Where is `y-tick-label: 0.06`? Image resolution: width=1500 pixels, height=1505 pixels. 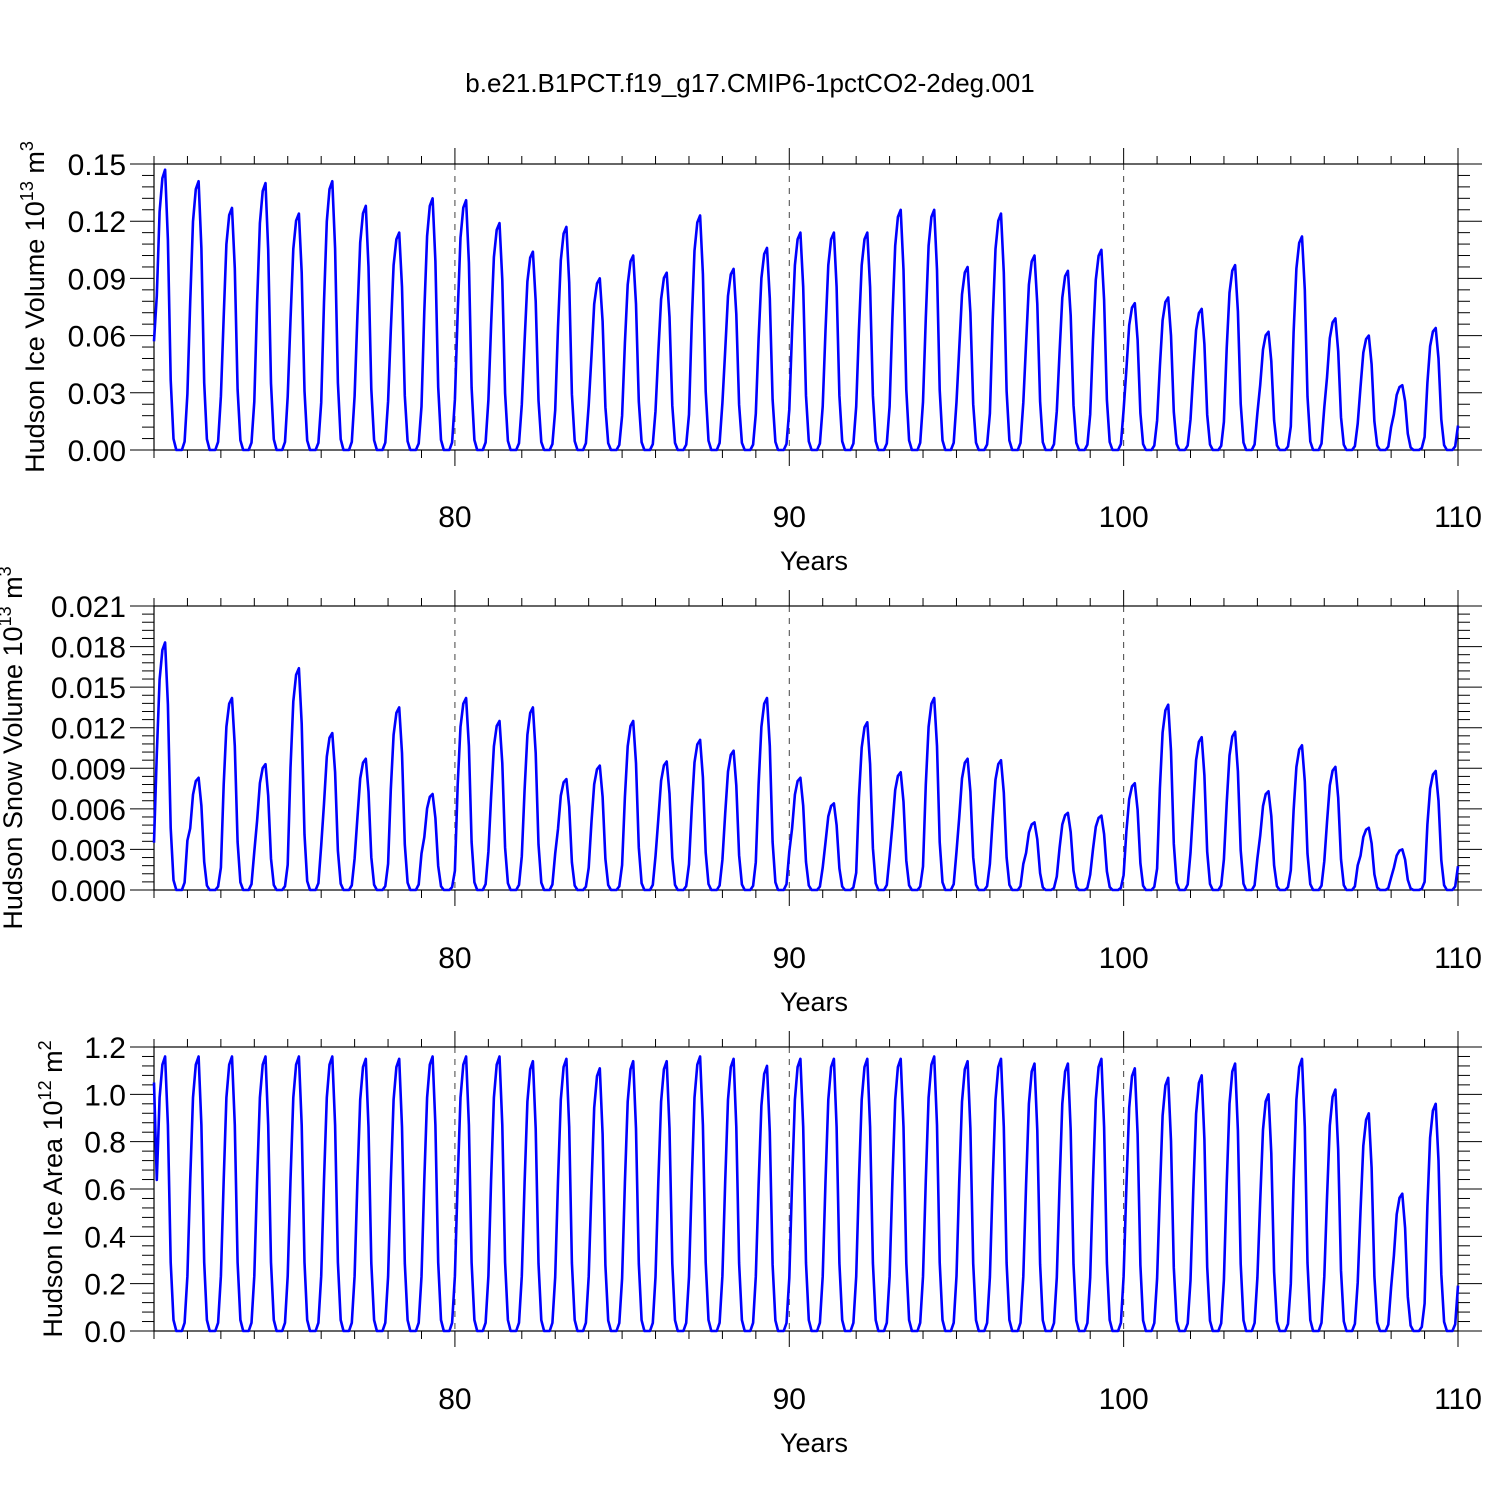
y-tick-label: 0.06 is located at coordinates (97, 337).